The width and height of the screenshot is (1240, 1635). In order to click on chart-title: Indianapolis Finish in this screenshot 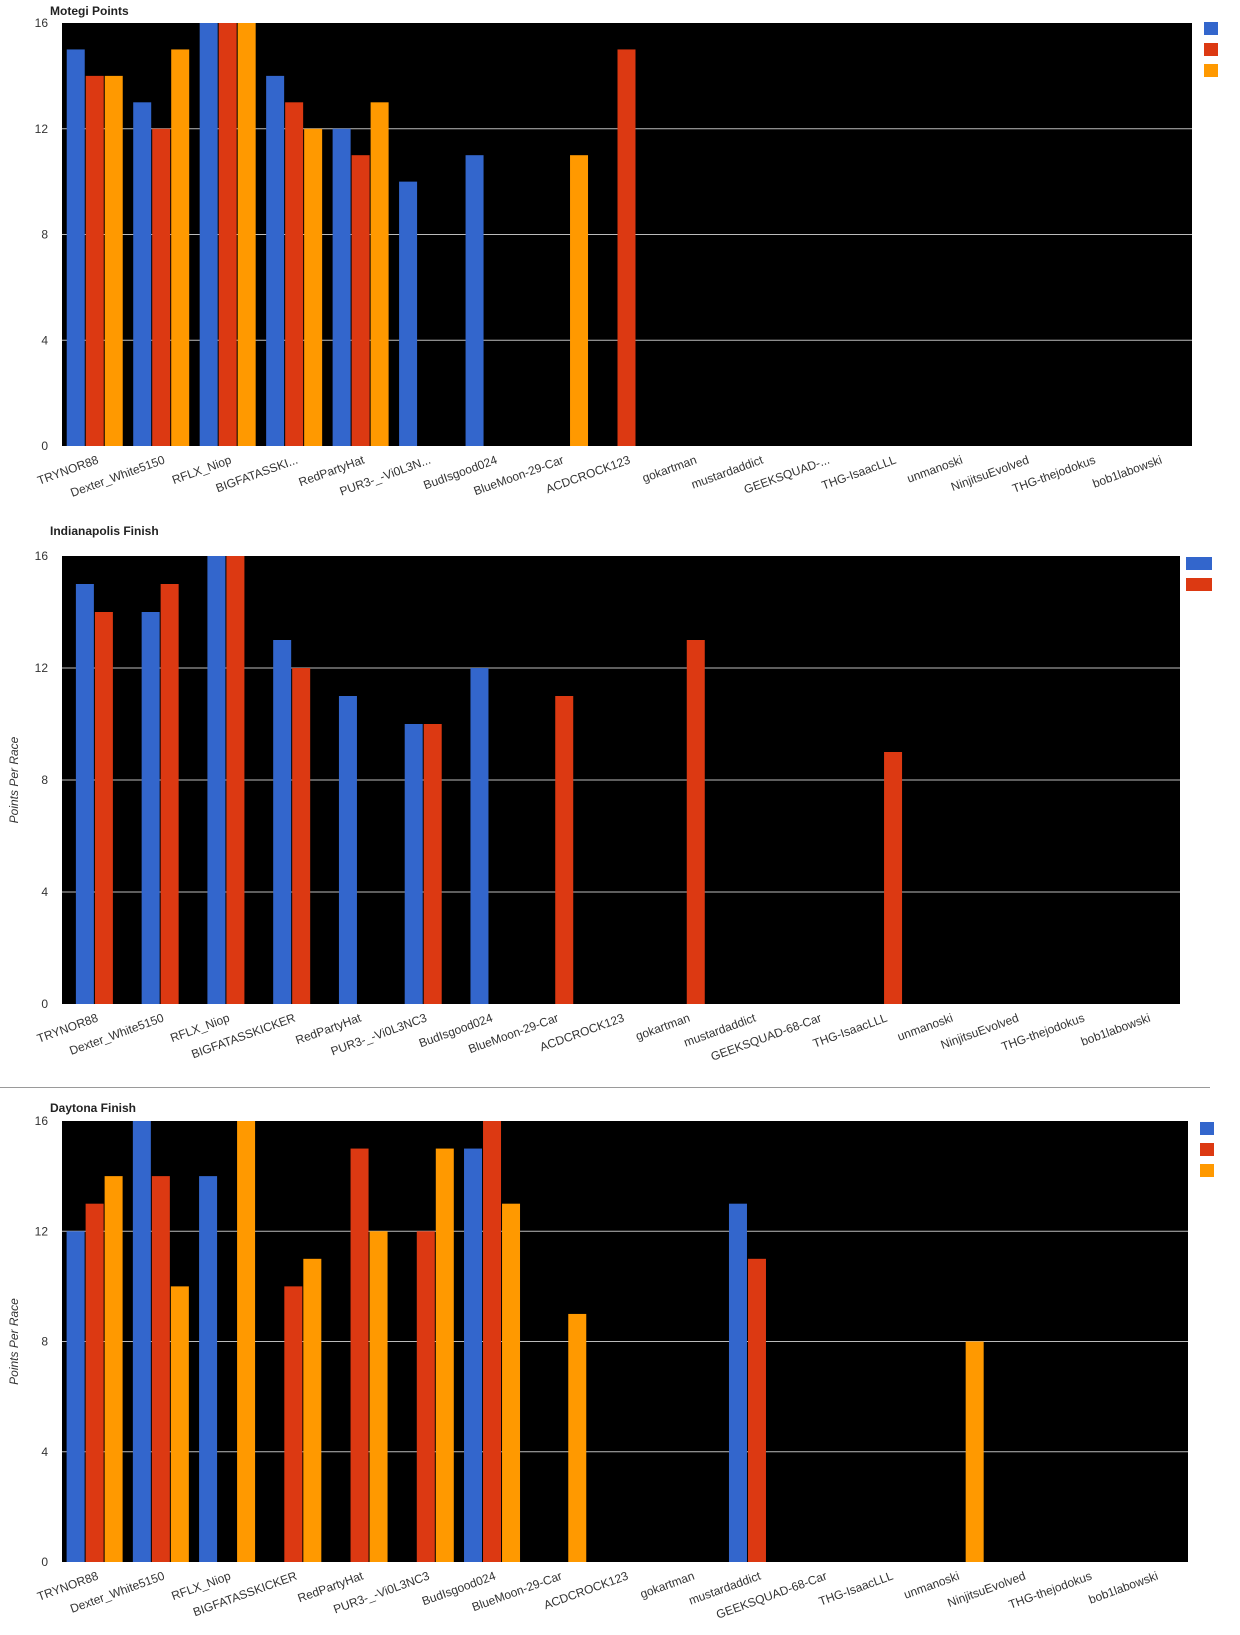, I will do `click(104, 531)`.